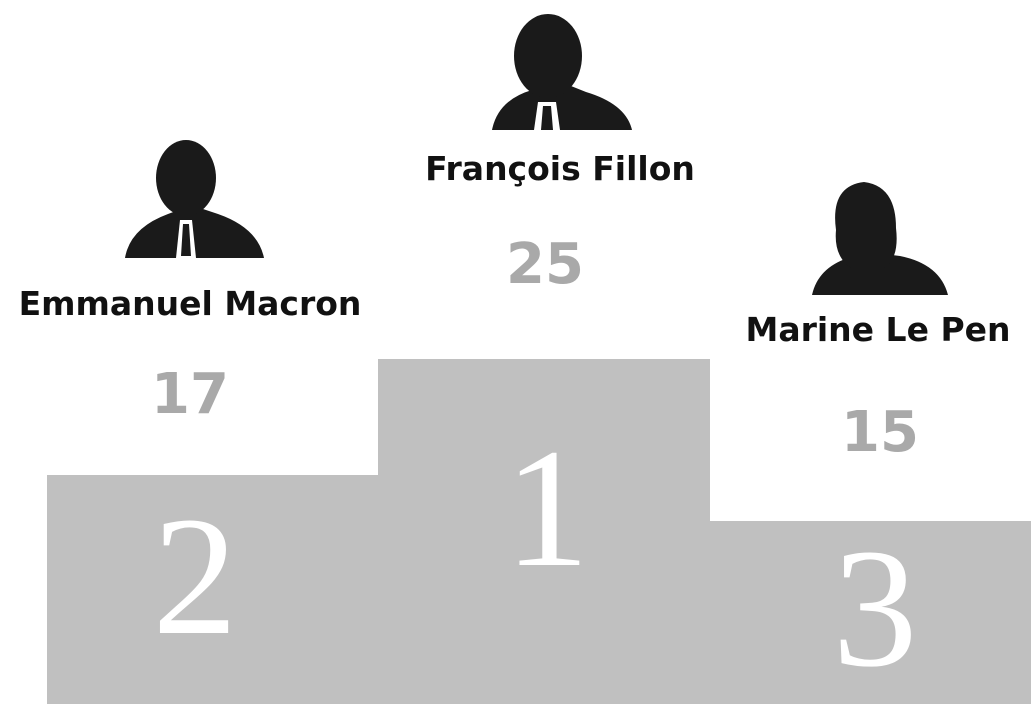  I want to click on candidate-name: Emmanuel Macron, so click(190, 303).